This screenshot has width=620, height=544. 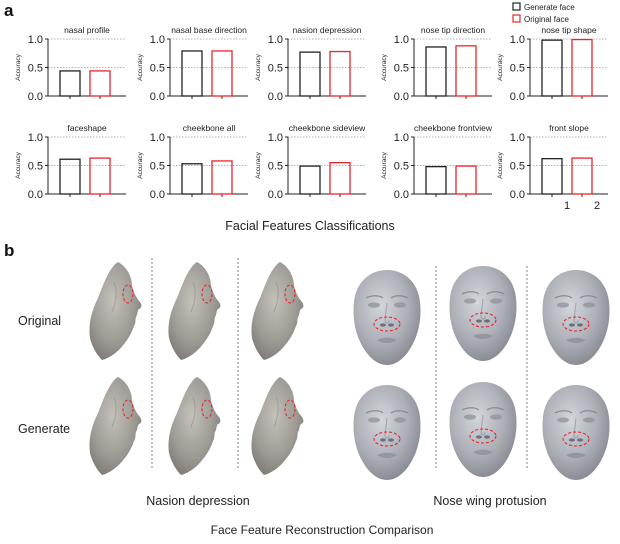 I want to click on bar-original-front-slope, so click(x=582, y=176).